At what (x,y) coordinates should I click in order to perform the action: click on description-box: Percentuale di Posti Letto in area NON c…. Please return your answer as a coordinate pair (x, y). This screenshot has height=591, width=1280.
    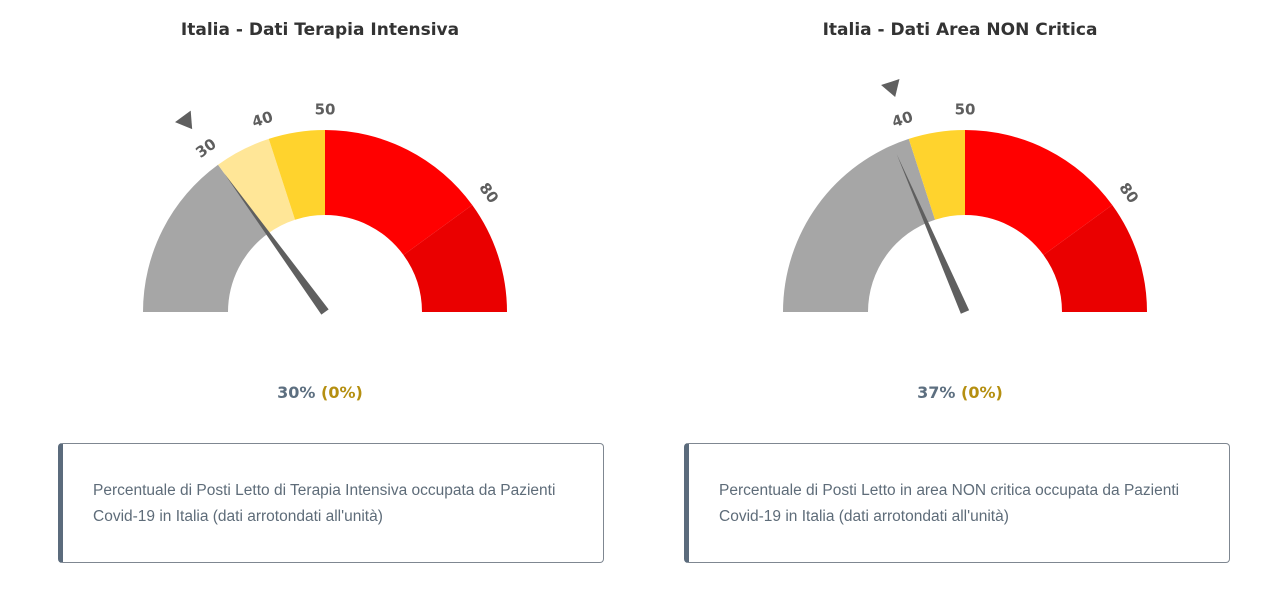
    Looking at the image, I should click on (957, 503).